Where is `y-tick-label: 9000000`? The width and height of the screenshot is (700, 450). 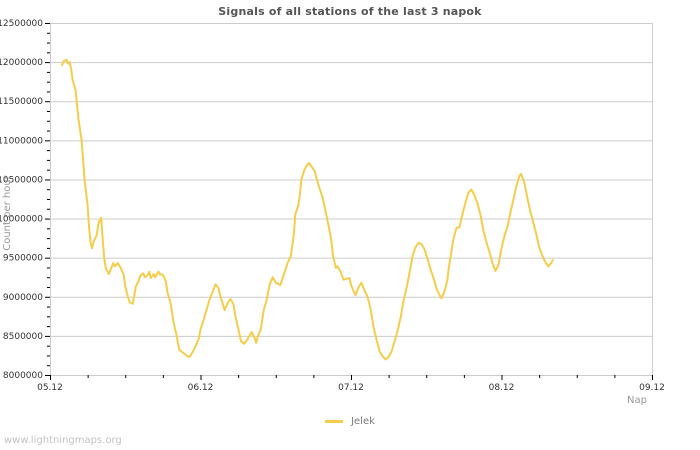 y-tick-label: 9000000 is located at coordinates (23, 298).